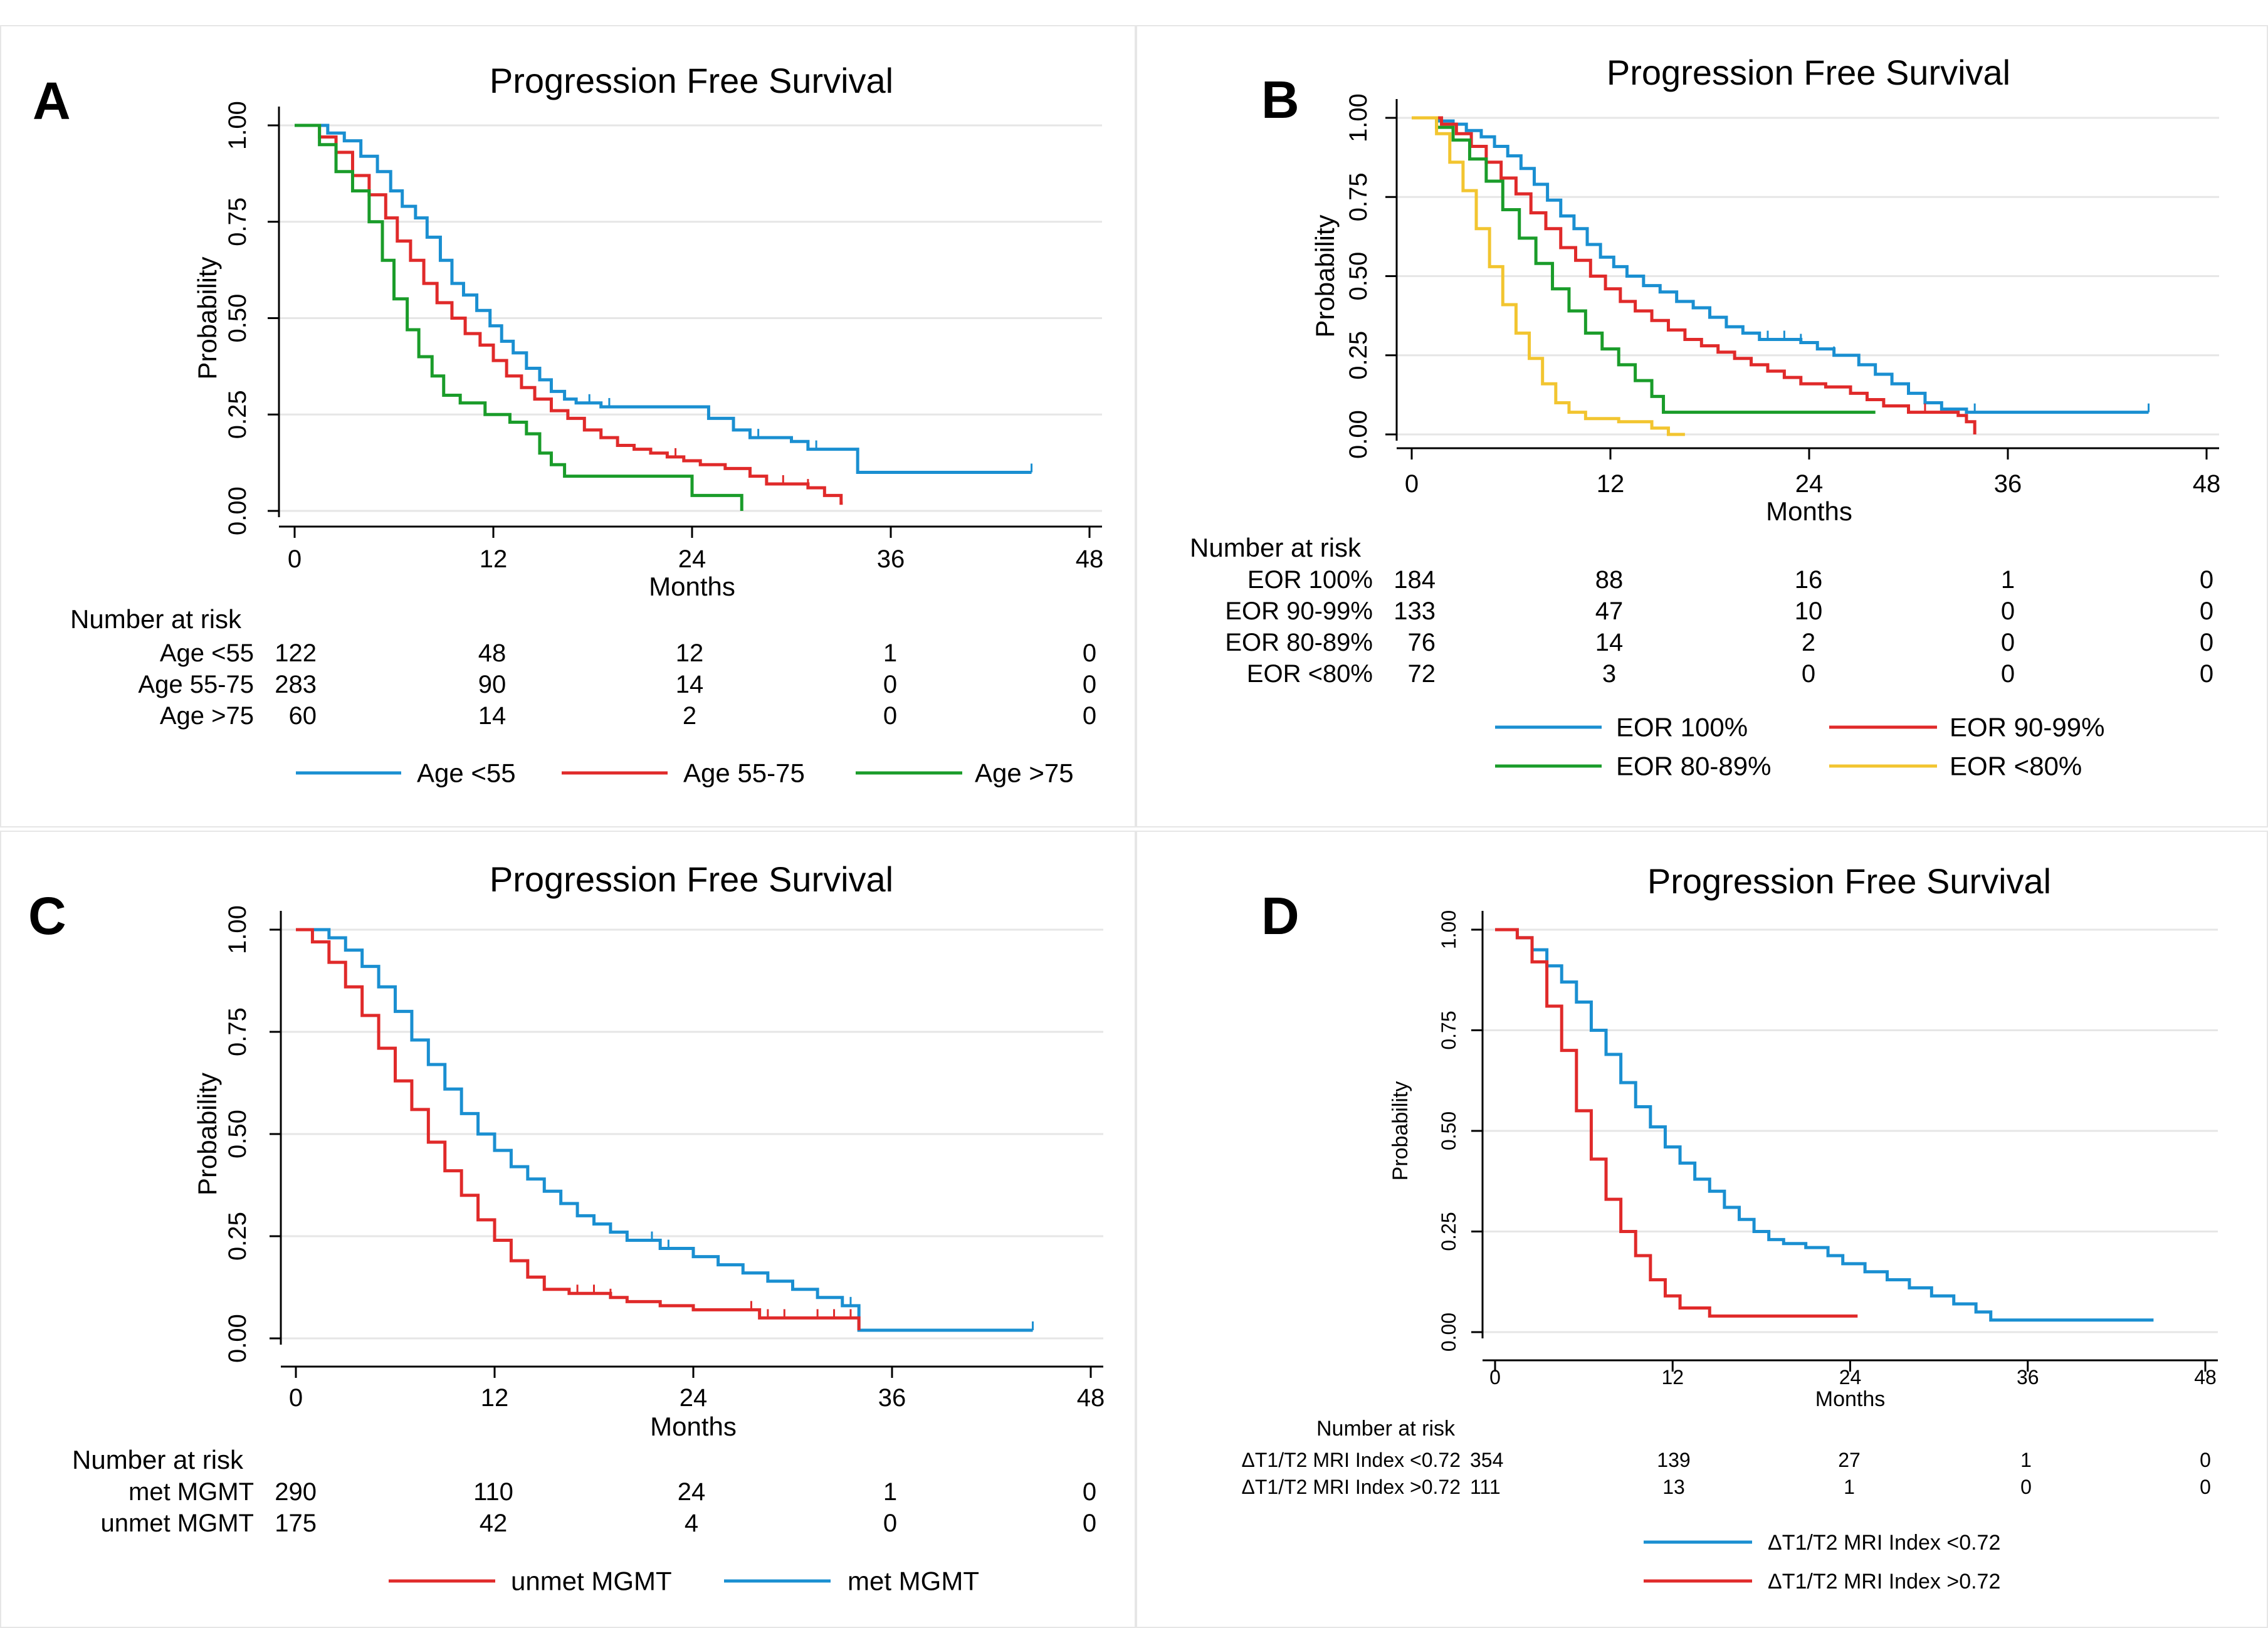 This screenshot has width=2268, height=1628. Describe the element at coordinates (296, 1492) in the screenshot. I see `risk-count: 290` at that location.